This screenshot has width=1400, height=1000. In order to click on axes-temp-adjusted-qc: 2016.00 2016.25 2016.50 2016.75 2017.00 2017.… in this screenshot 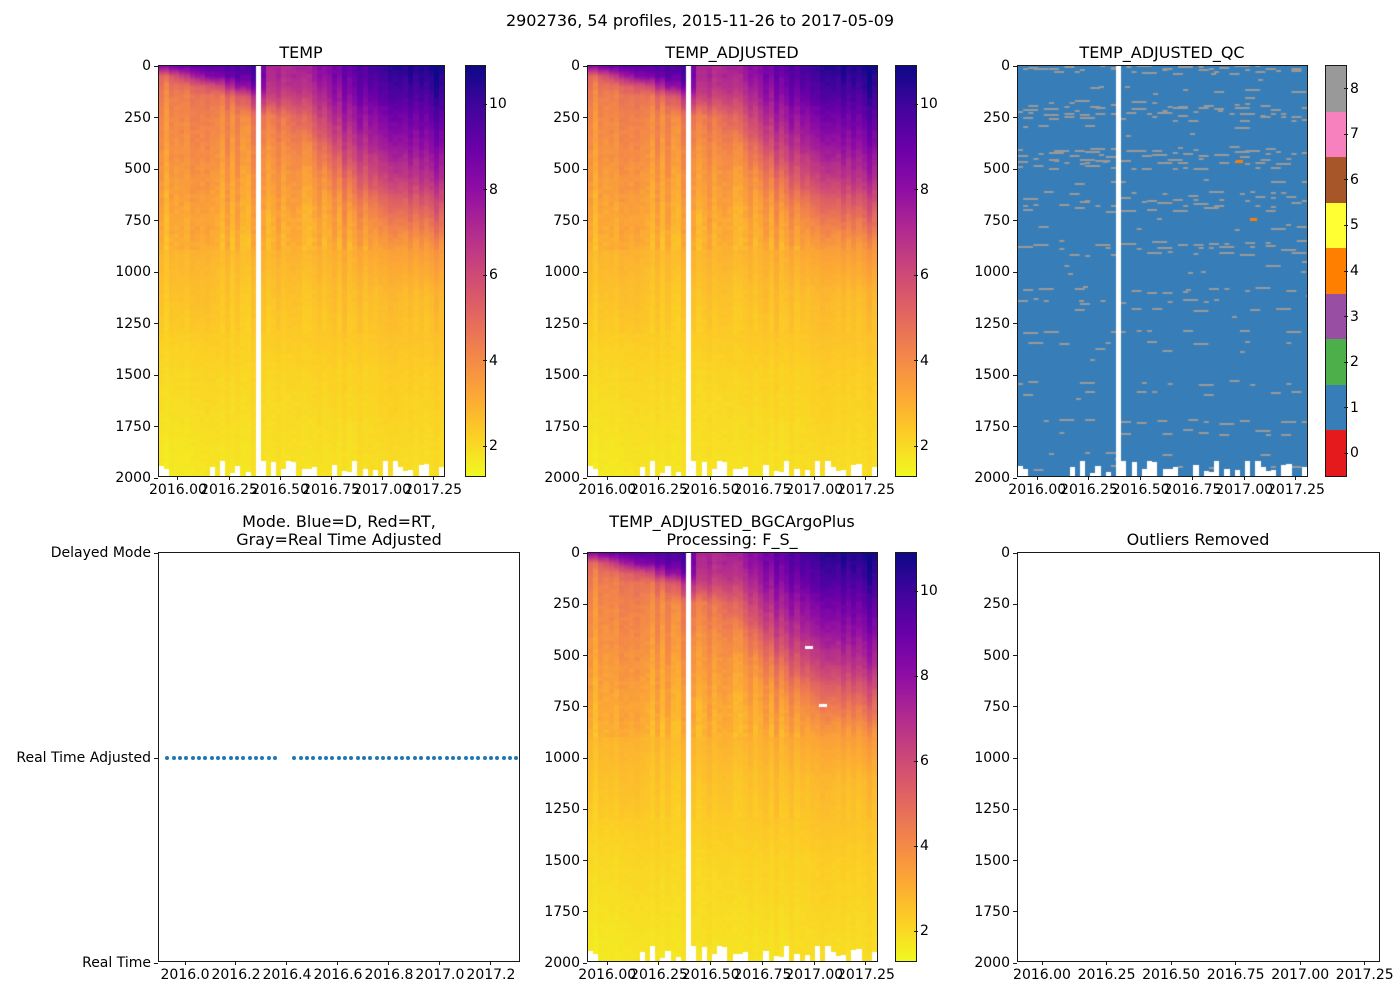, I will do `click(1149, 278)`.